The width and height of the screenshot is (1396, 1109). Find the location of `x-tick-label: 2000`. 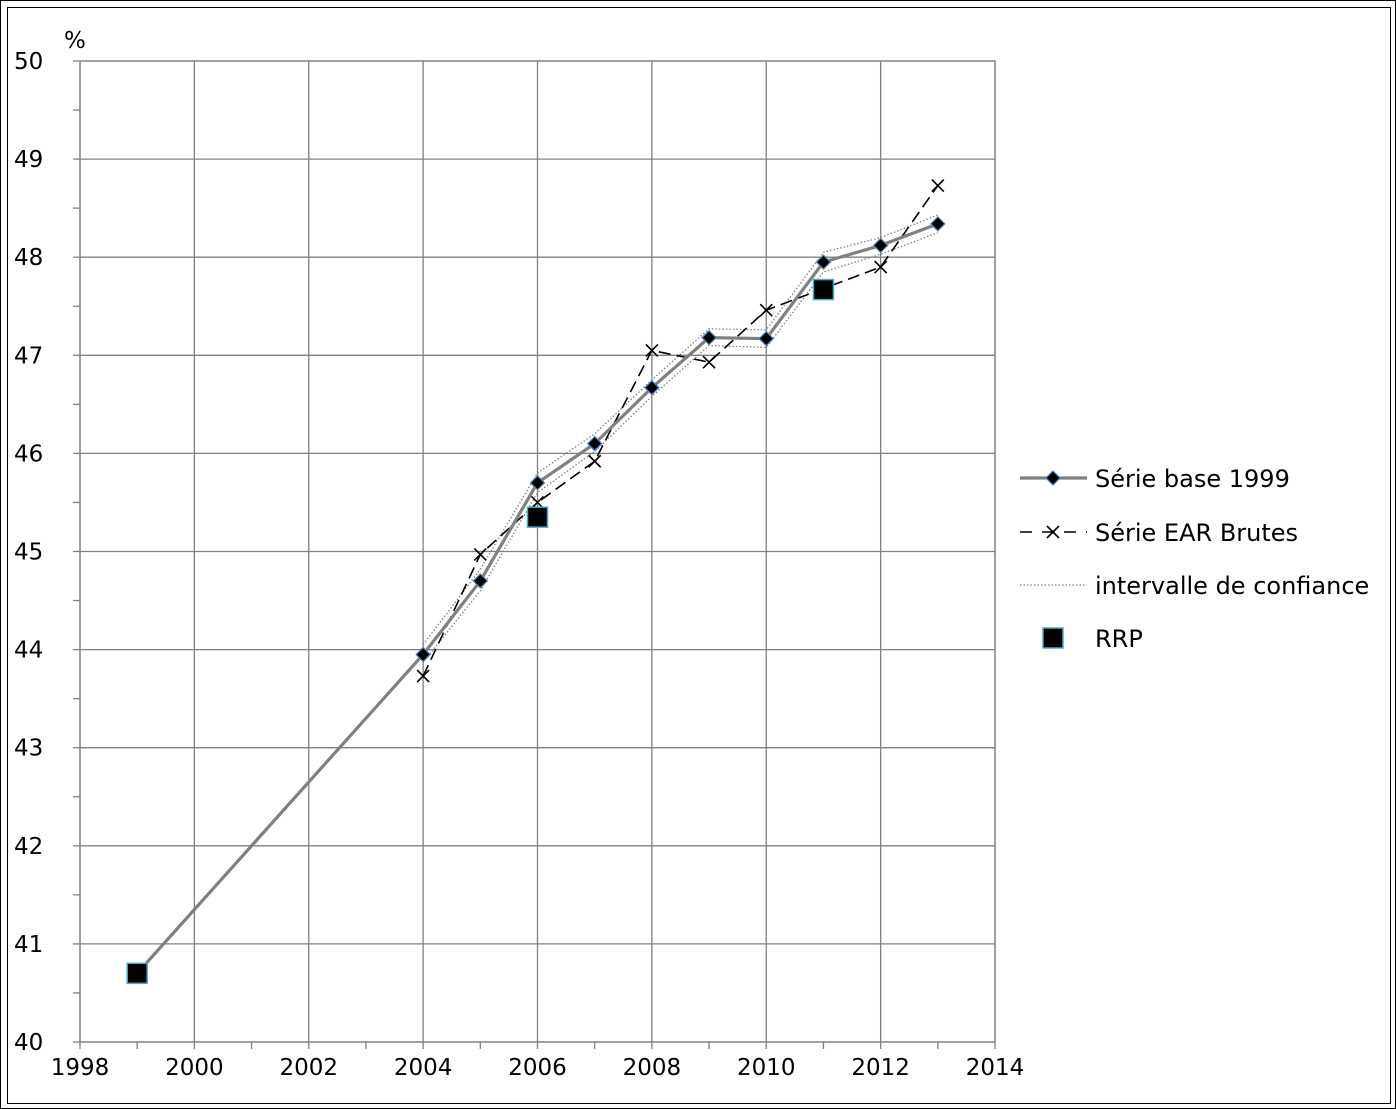

x-tick-label: 2000 is located at coordinates (194, 1068).